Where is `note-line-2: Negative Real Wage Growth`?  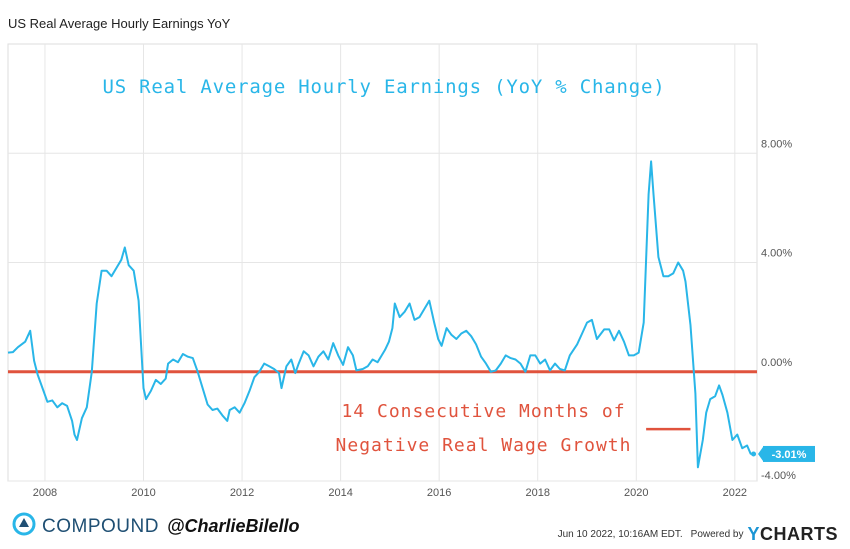
note-line-2: Negative Real Wage Growth is located at coordinates (484, 445).